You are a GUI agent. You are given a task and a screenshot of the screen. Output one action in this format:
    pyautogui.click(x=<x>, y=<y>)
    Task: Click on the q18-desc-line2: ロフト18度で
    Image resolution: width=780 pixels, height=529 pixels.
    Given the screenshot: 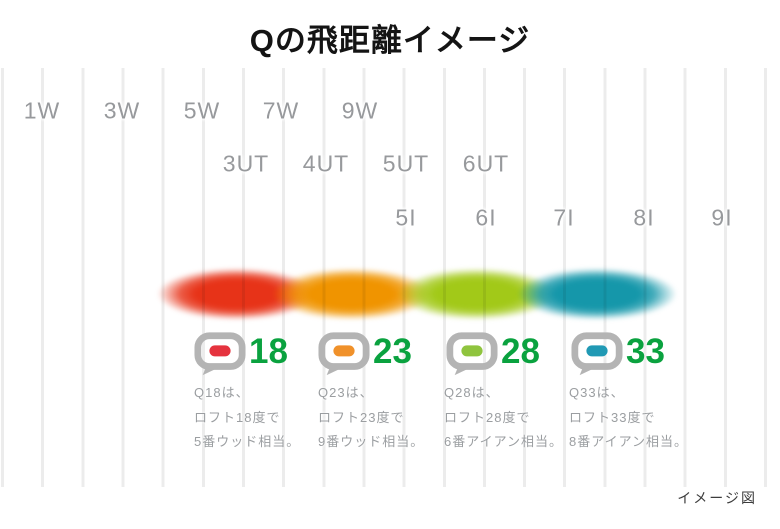 What is the action you would take?
    pyautogui.click(x=237, y=417)
    